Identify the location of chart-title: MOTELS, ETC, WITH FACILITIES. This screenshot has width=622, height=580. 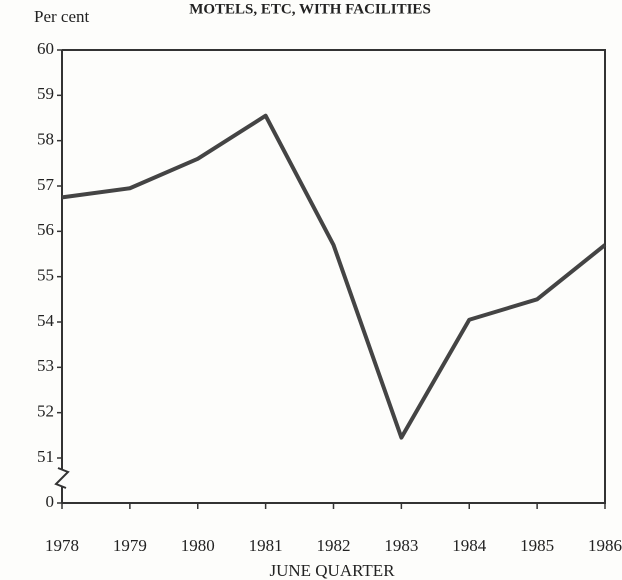
(310, 9).